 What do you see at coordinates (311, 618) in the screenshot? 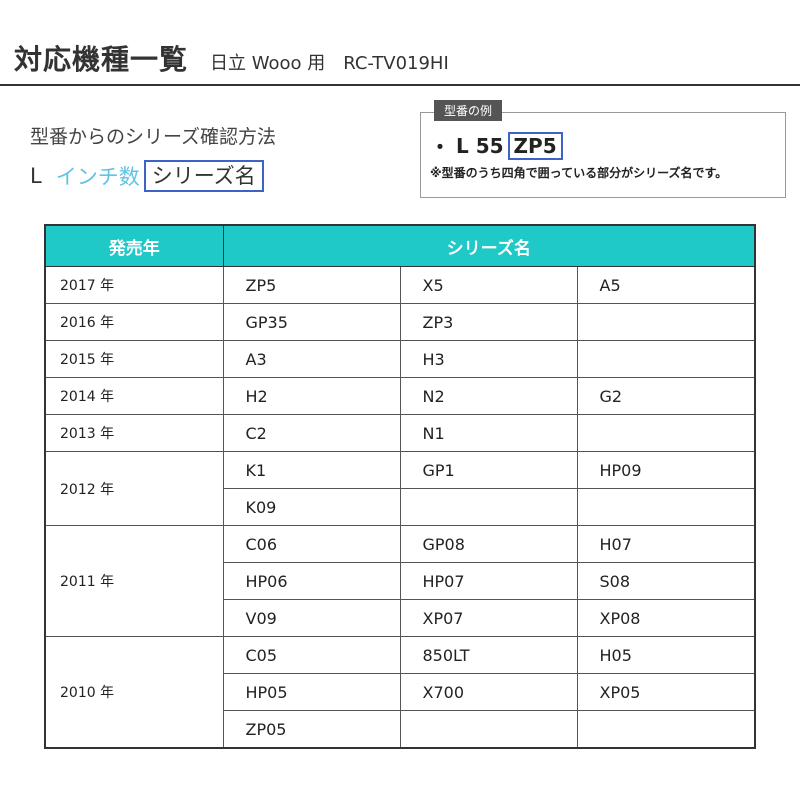
I see `series-cell: V09` at bounding box center [311, 618].